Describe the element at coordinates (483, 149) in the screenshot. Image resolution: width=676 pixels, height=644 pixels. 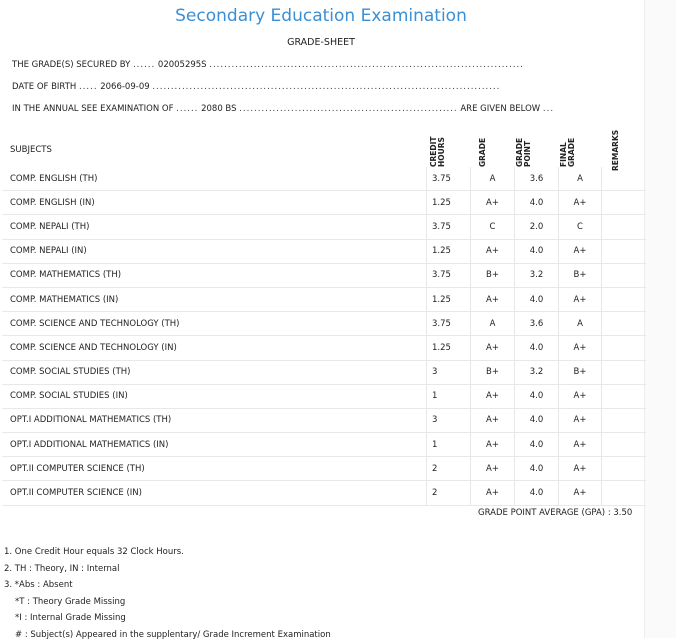
I see `header-grade: GRADE` at that location.